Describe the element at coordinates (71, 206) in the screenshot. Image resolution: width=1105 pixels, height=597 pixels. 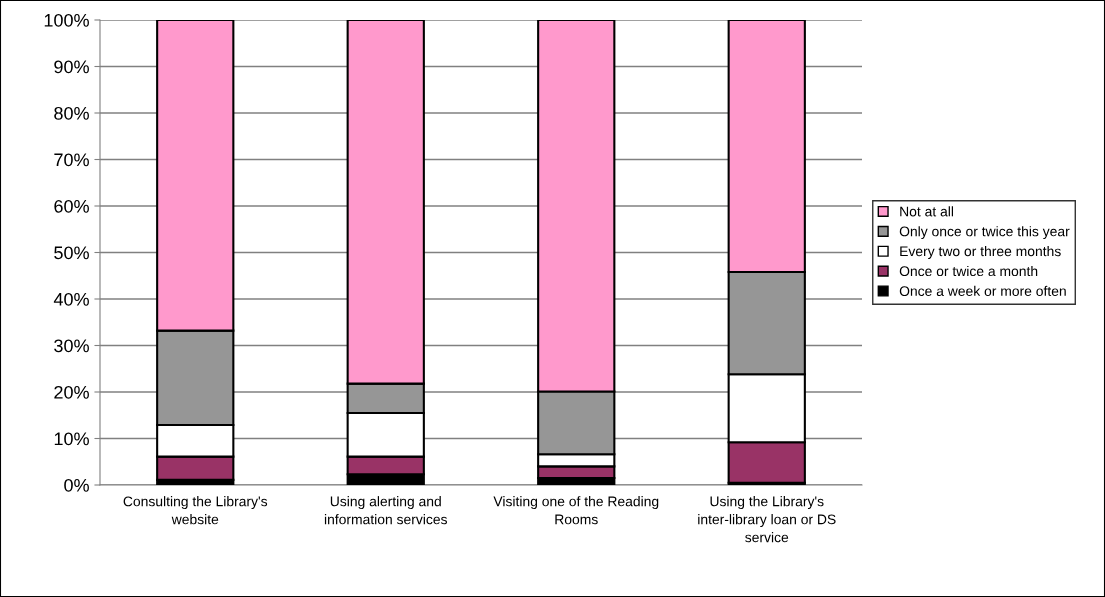
I see `y-tick-label: 60%` at that location.